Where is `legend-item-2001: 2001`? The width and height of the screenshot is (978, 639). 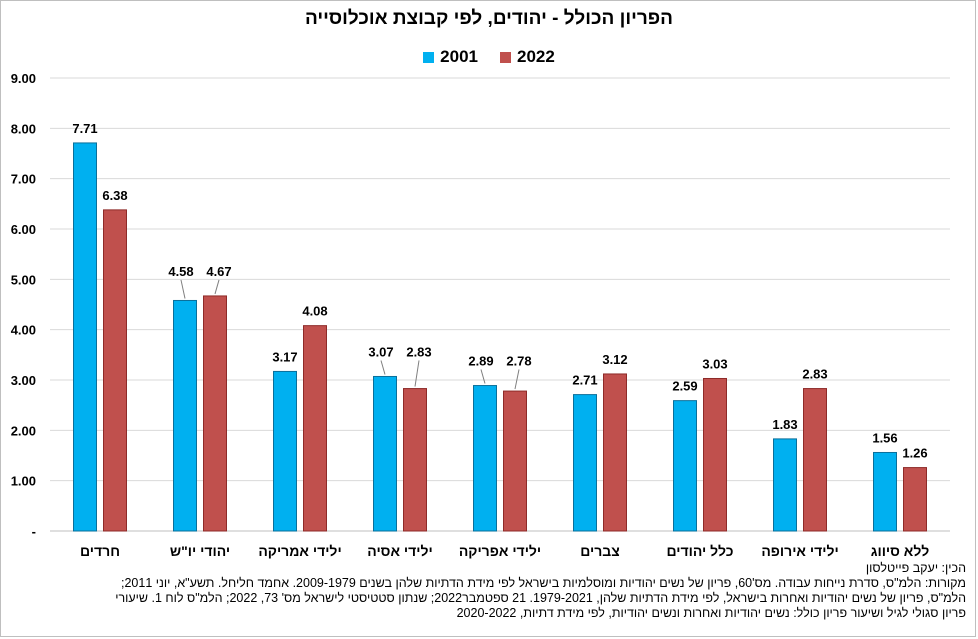
legend-item-2001: 2001 is located at coordinates (450, 57).